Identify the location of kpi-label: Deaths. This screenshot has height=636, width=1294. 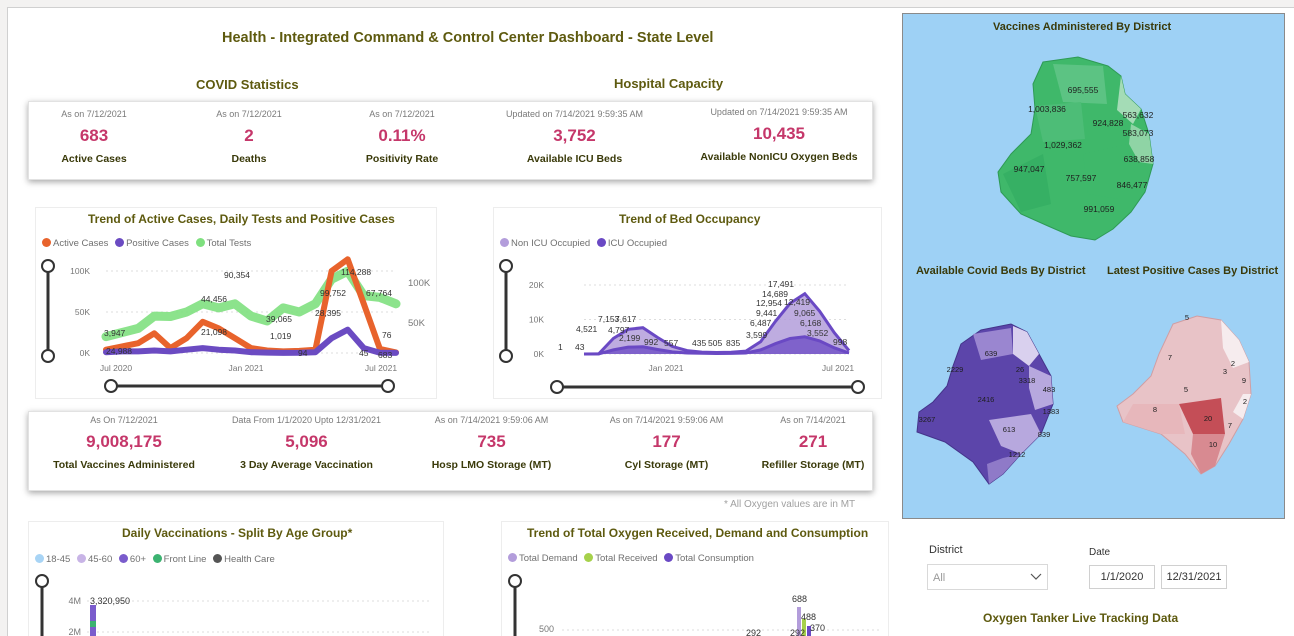
(249, 159).